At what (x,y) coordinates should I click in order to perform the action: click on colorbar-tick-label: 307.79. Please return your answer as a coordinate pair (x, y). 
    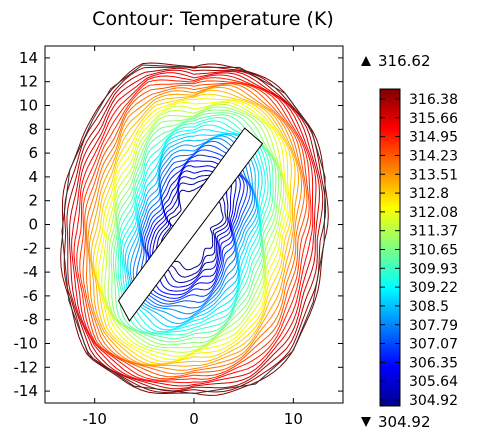
    Looking at the image, I should click on (433, 326).